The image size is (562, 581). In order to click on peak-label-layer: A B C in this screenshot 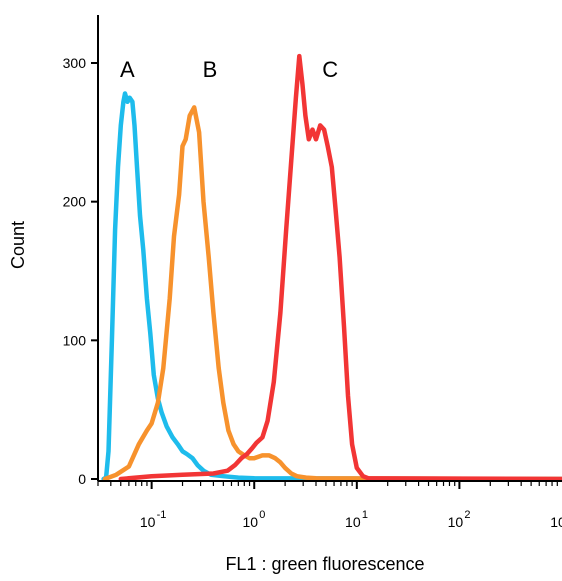, I will do `click(229, 69)`.